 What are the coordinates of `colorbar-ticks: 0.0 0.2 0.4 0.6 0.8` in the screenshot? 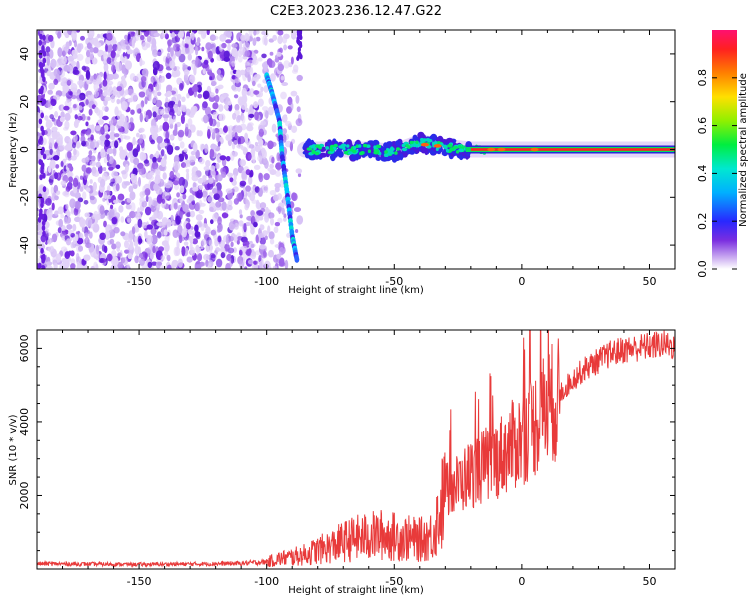 It's located at (716, 173).